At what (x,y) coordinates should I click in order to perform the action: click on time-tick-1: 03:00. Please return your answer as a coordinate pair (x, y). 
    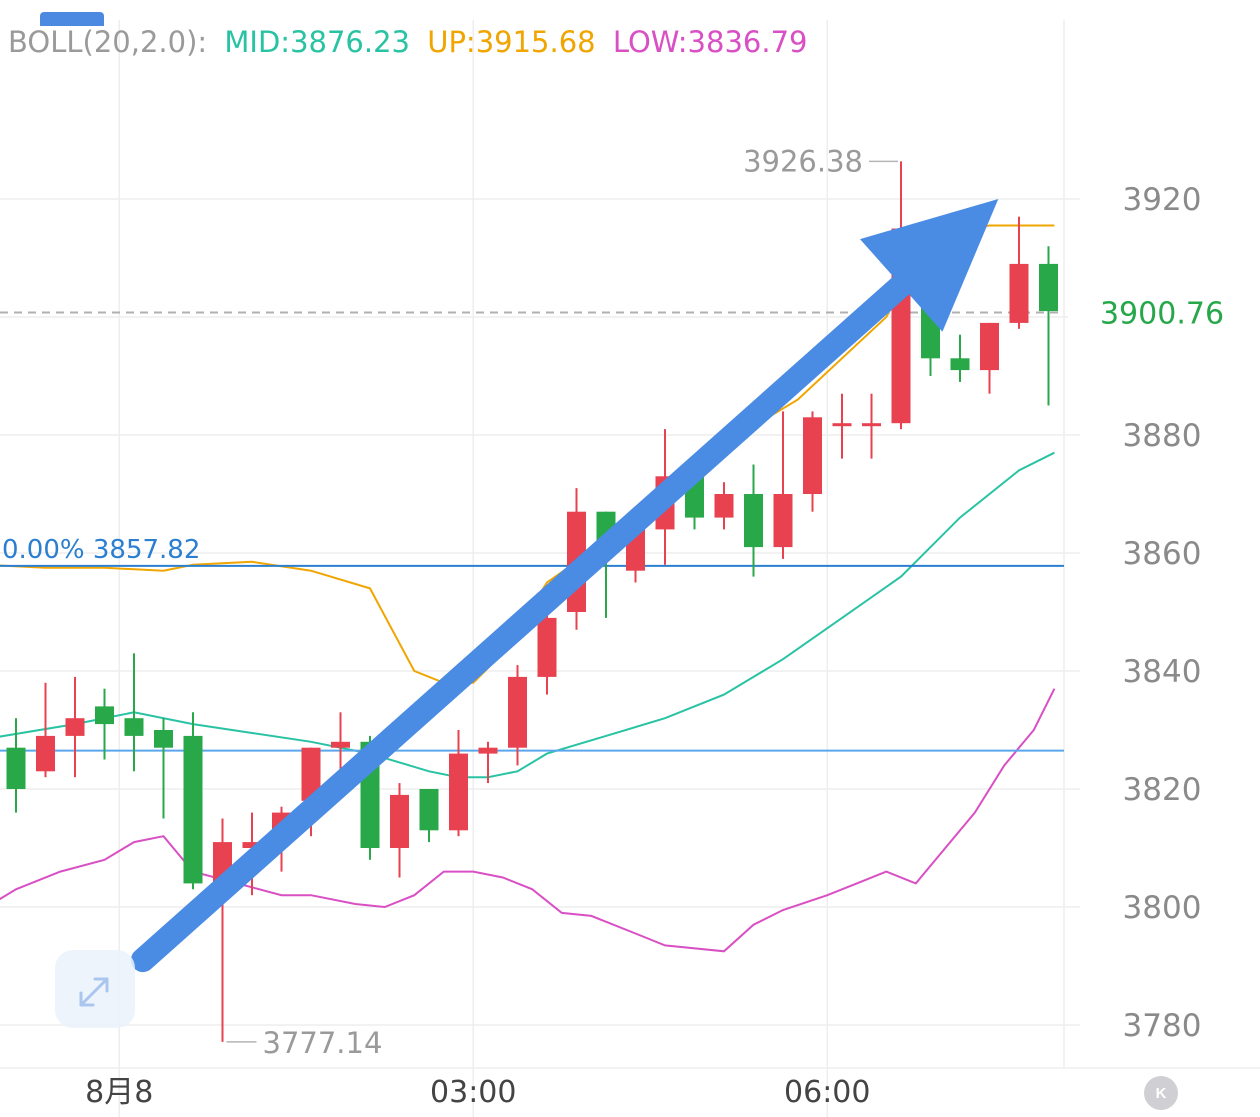
    Looking at the image, I should click on (473, 1092).